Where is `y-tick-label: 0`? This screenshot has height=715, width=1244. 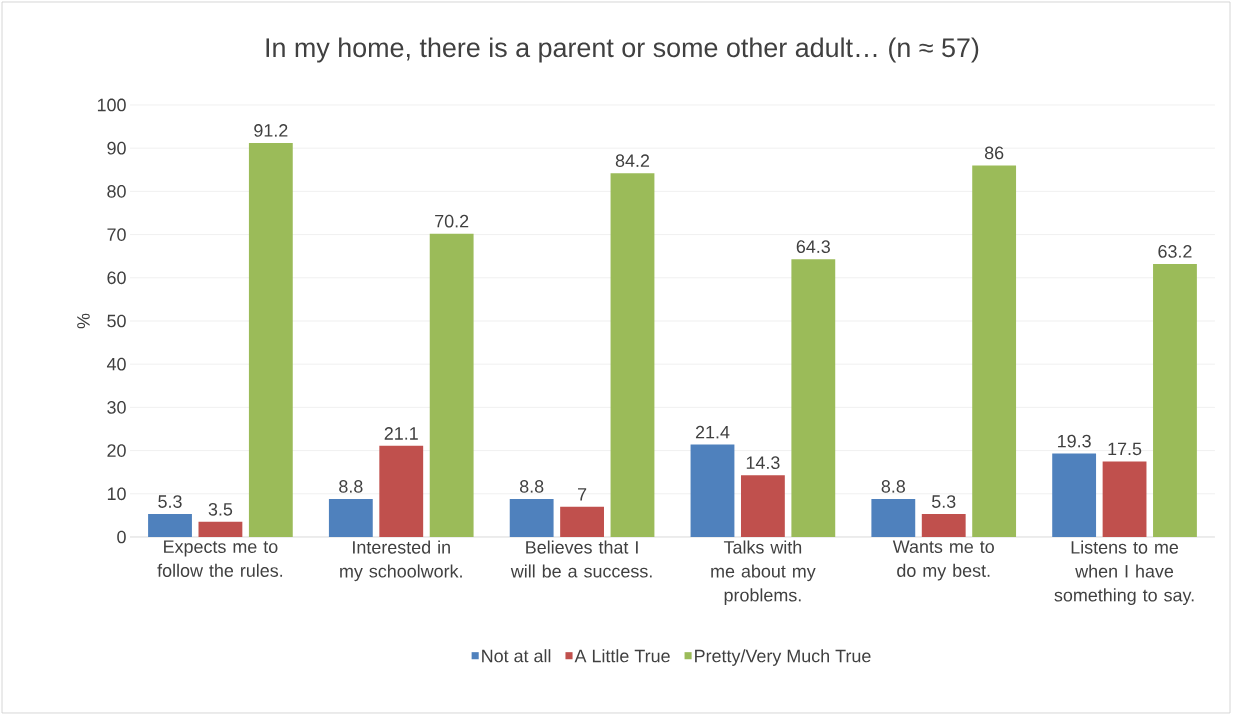
y-tick-label: 0 is located at coordinates (121, 537).